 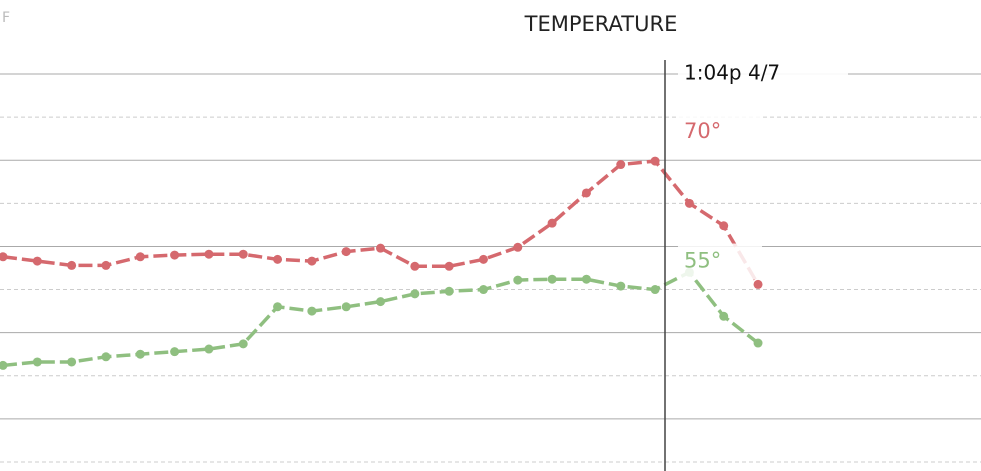 I want to click on unit-label: F, so click(x=6, y=18).